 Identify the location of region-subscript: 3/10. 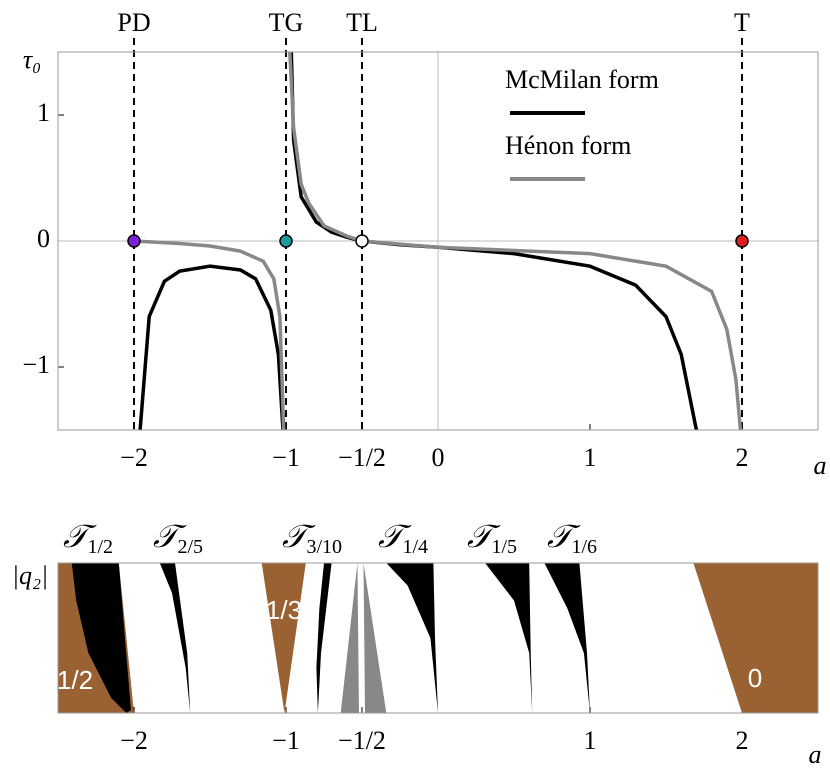
(324, 547).